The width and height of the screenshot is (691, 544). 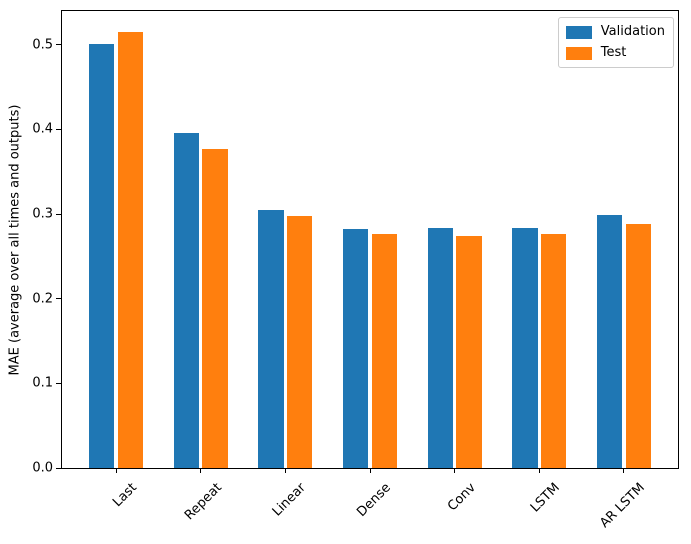 I want to click on legend-item-test: Test, so click(x=615, y=52).